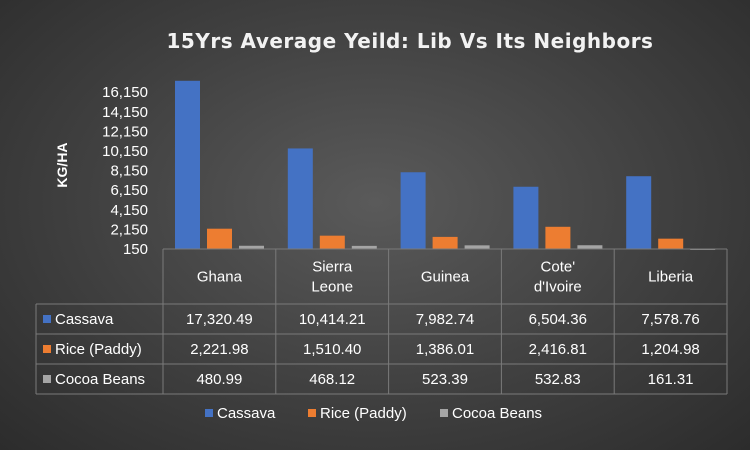  Describe the element at coordinates (671, 277) in the screenshot. I see `category-label: Liberia` at that location.